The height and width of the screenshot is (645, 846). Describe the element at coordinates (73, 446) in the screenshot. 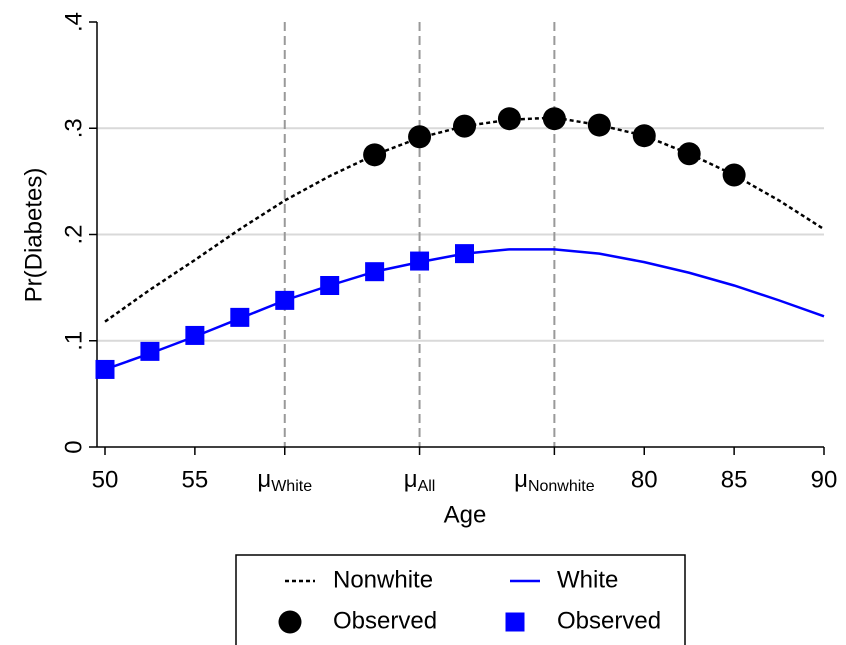

I see `y-tick-label: 0` at that location.